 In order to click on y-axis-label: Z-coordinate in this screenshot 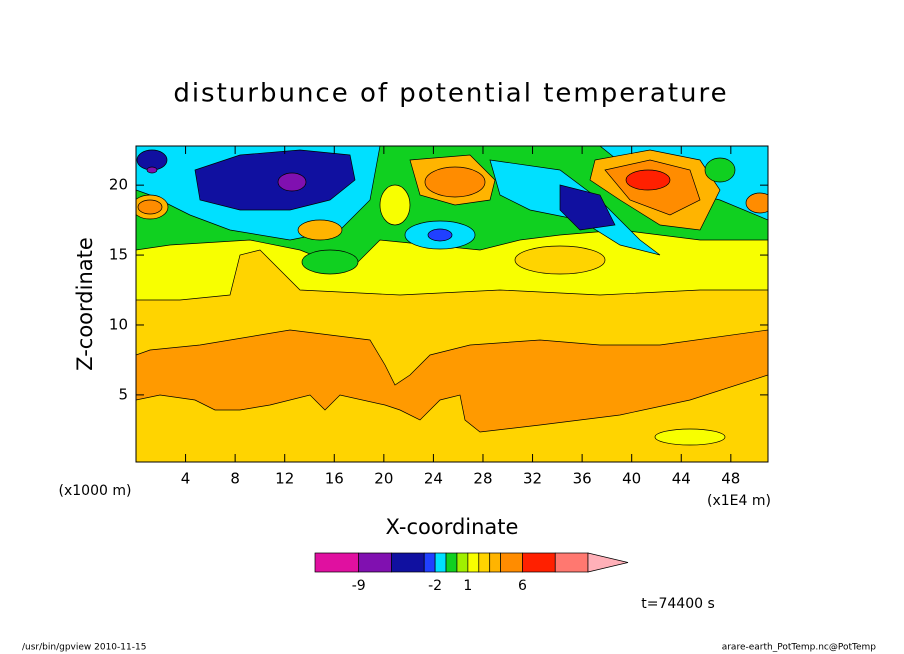, I will do `click(85, 304)`.